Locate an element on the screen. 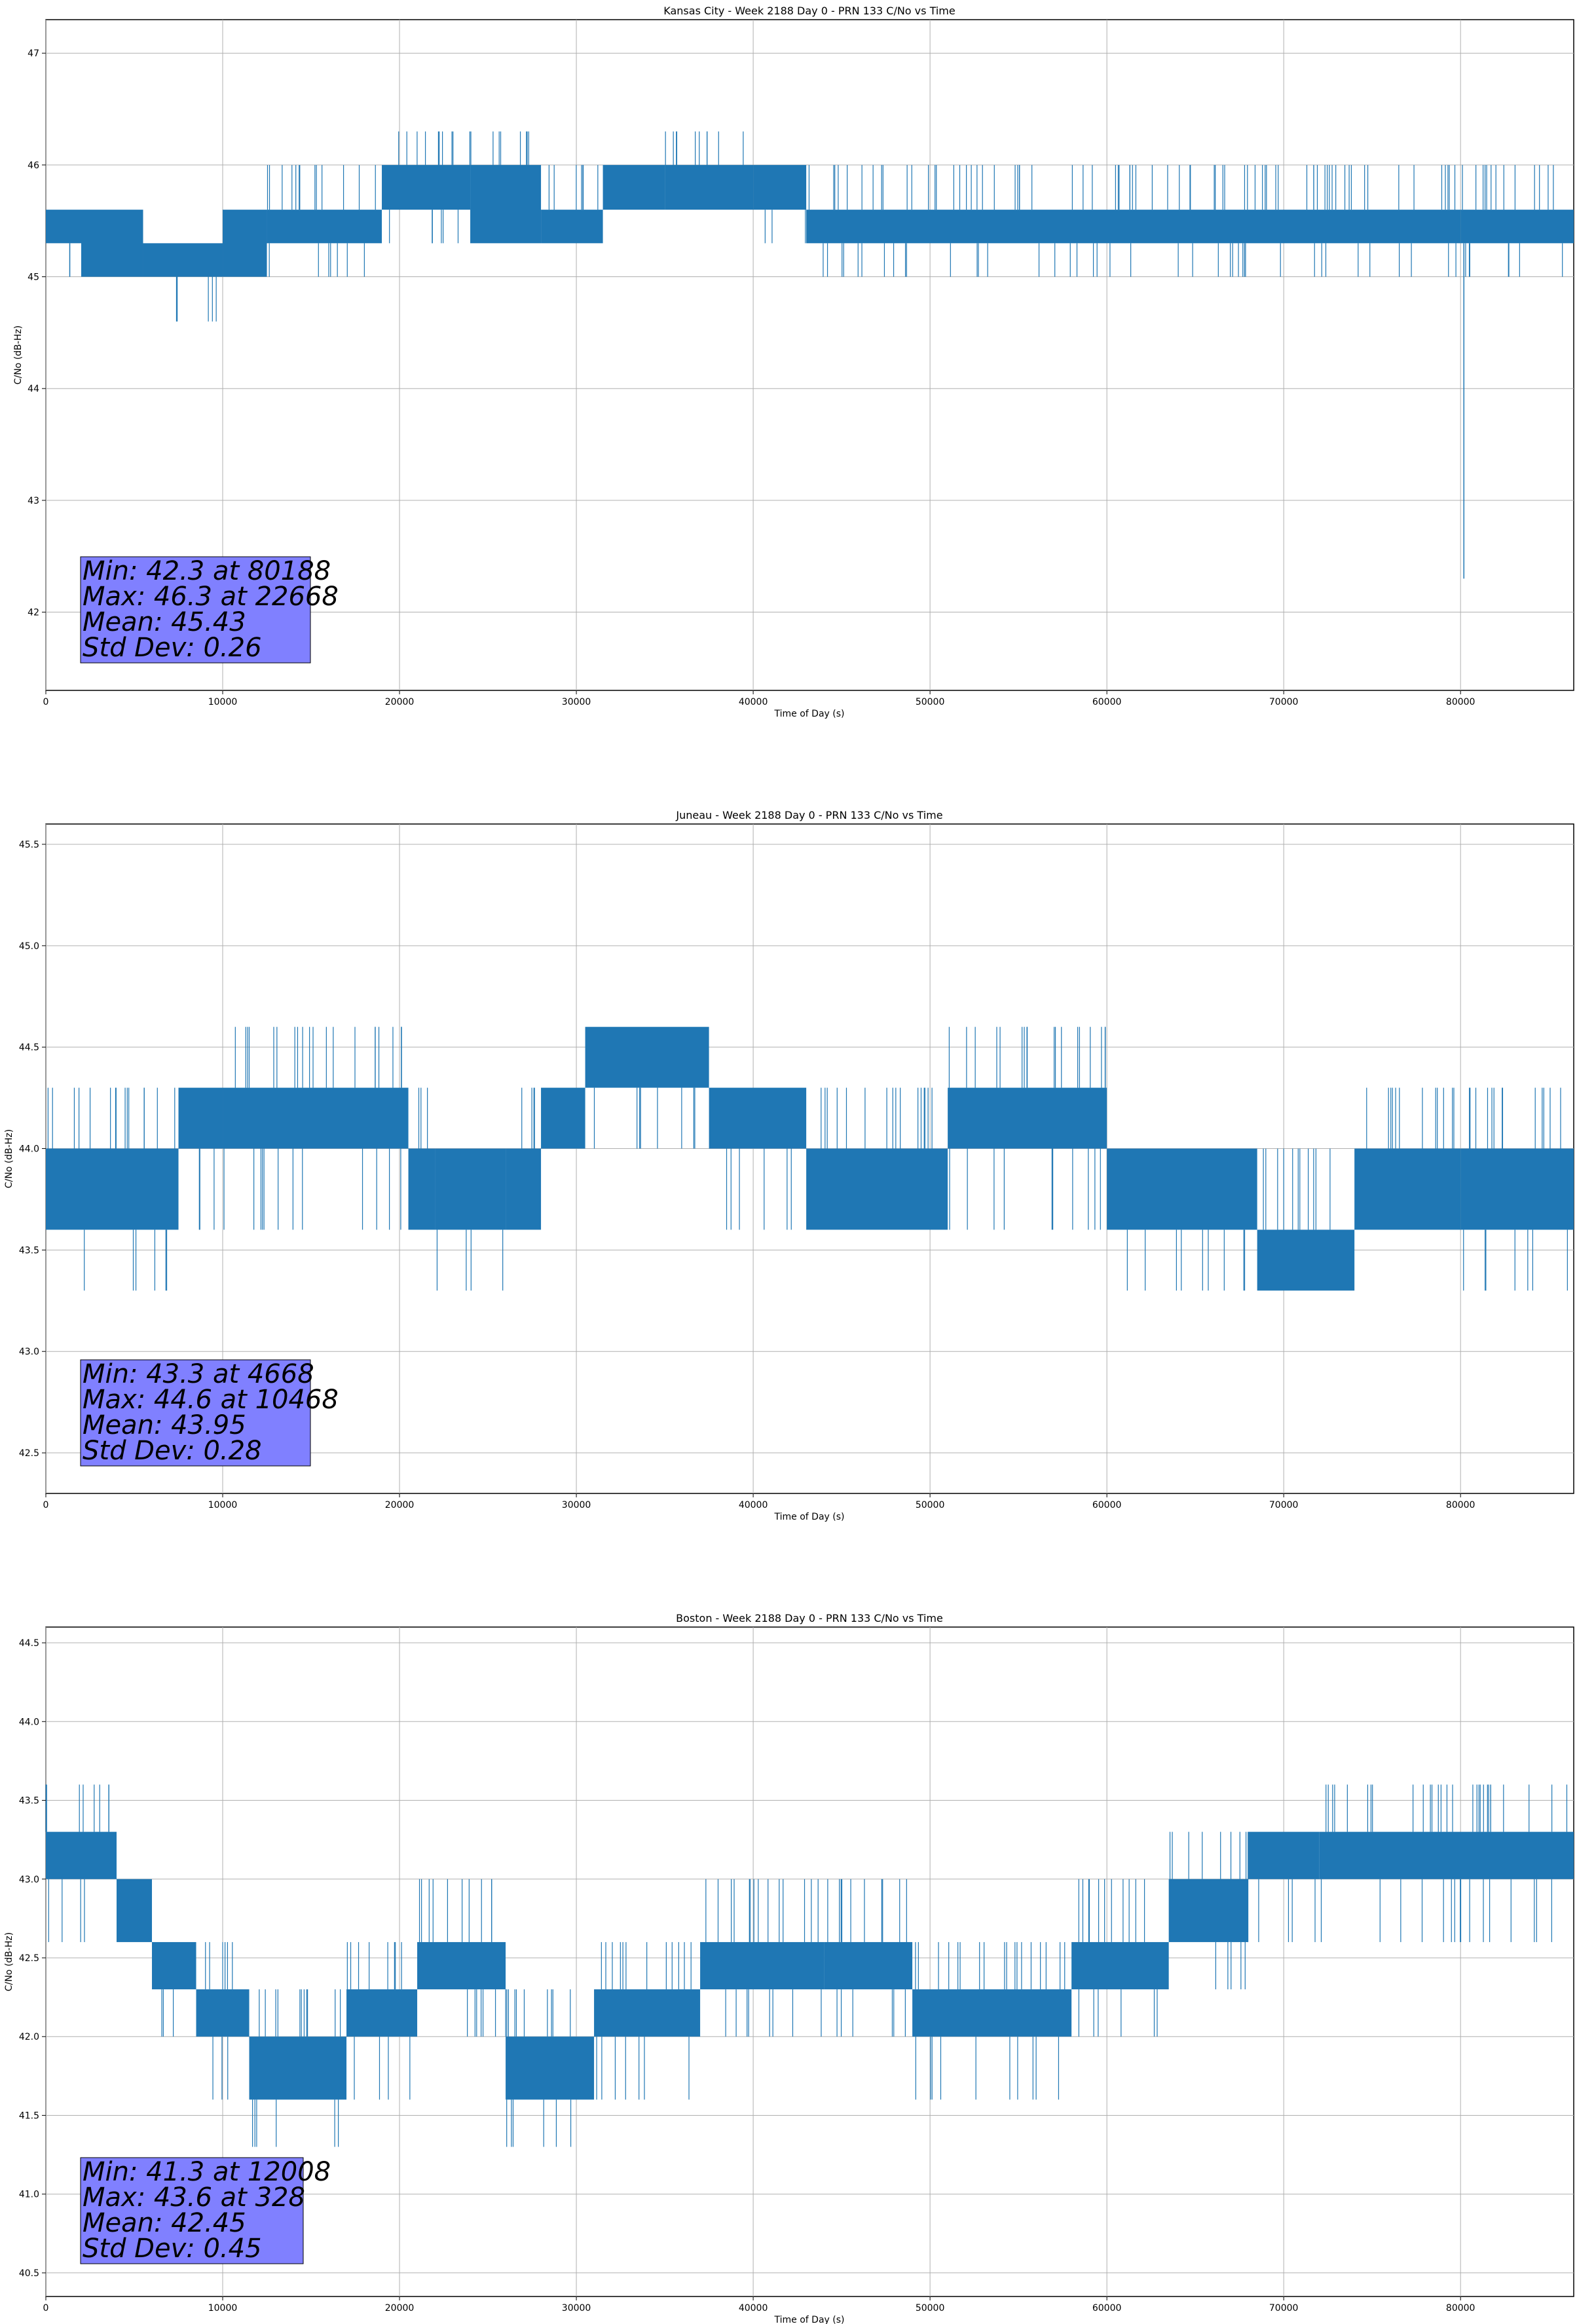 This screenshot has height=2324, width=1577. y-tick-label: 45.0 is located at coordinates (29, 946).